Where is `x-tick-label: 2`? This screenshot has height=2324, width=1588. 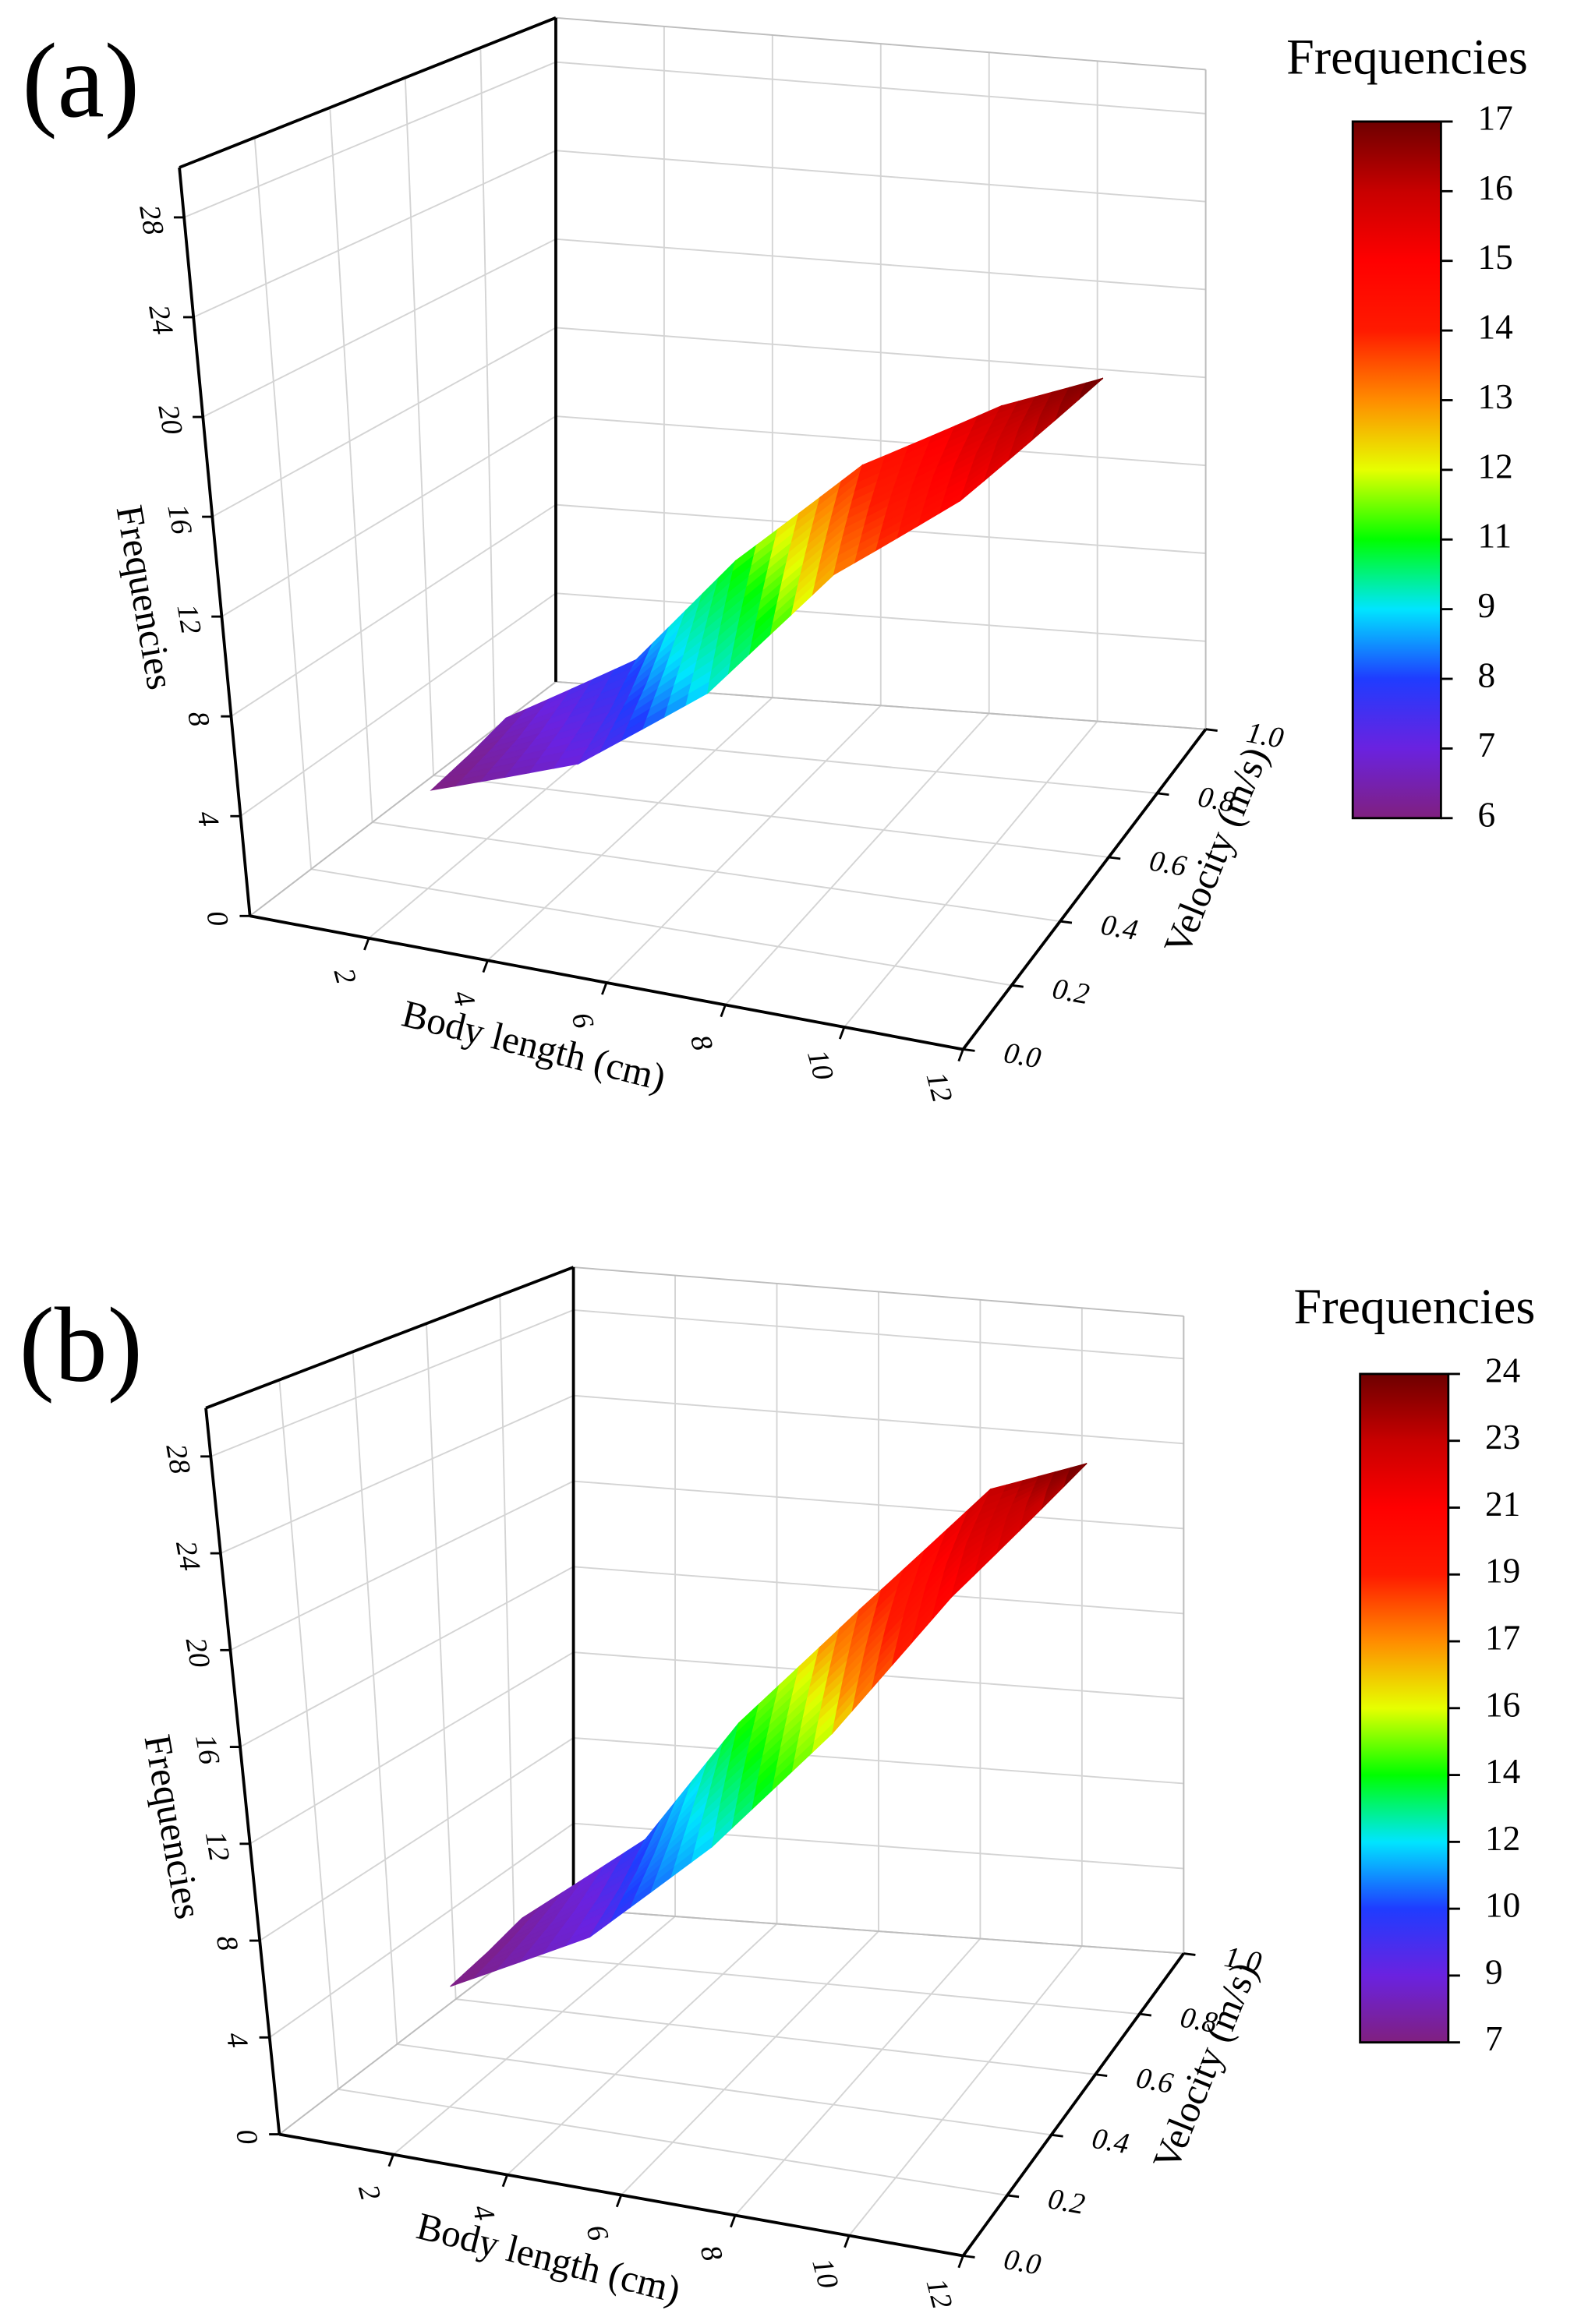
x-tick-label: 2 is located at coordinates (345, 976).